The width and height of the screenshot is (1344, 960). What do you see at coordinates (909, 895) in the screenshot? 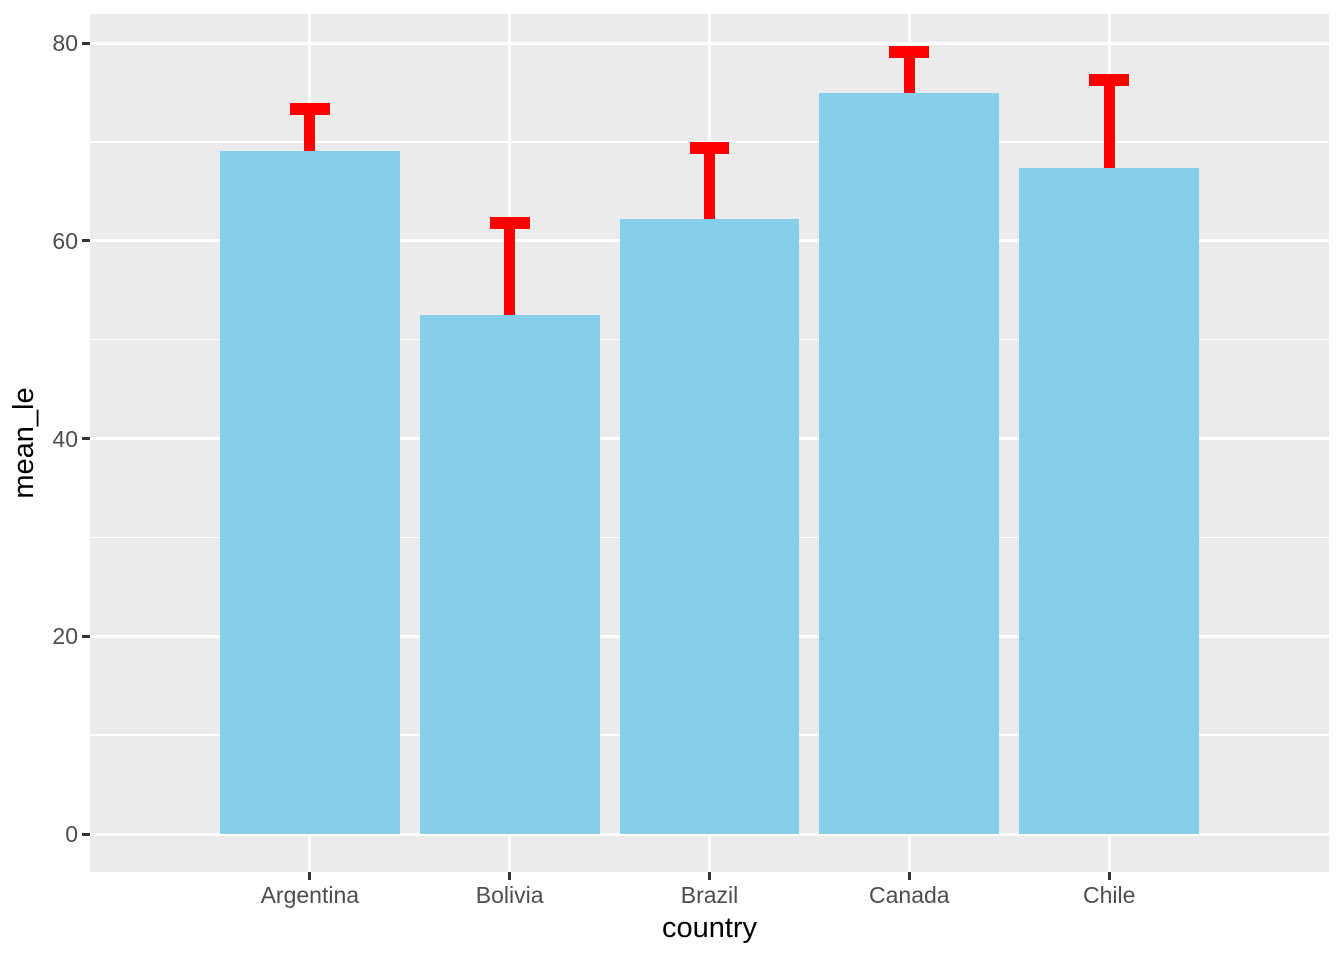
I see `x-tick-label-canada: Canada` at bounding box center [909, 895].